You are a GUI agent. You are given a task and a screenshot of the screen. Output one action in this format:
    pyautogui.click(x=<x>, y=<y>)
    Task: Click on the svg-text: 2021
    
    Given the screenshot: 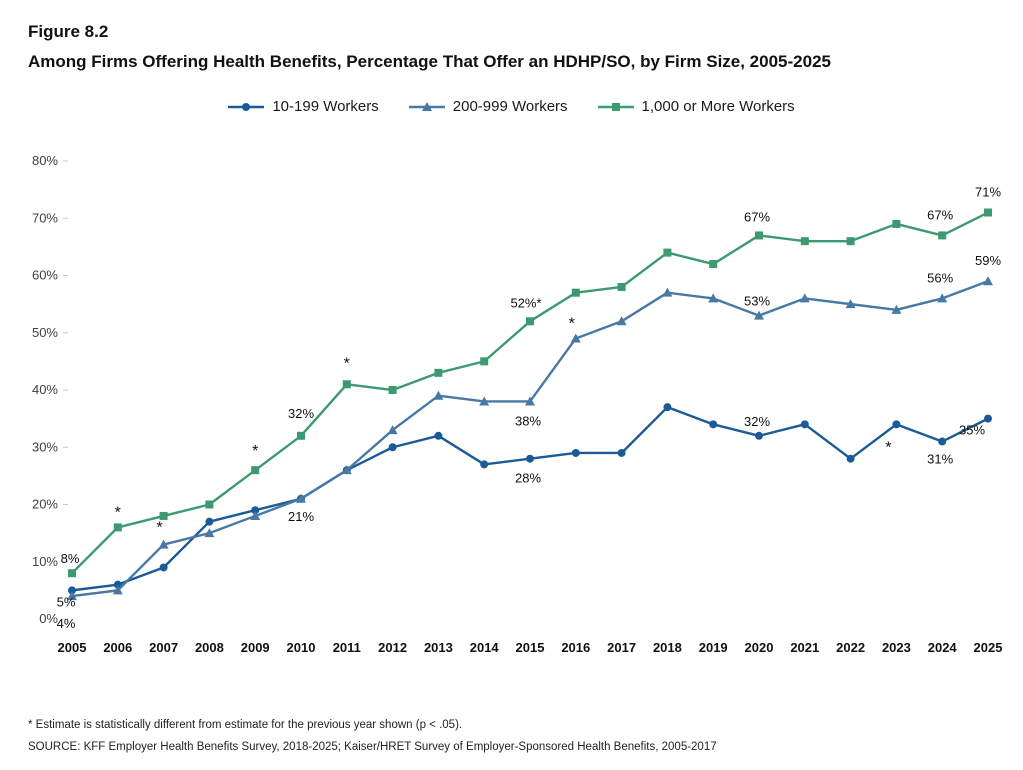 What is the action you would take?
    pyautogui.click(x=804, y=647)
    